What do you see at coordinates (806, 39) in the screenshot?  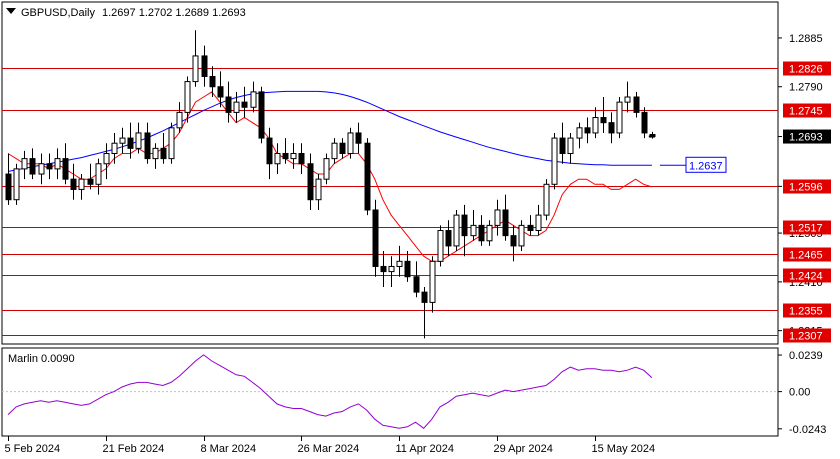 I see `price-tick-label: 1.2885` at bounding box center [806, 39].